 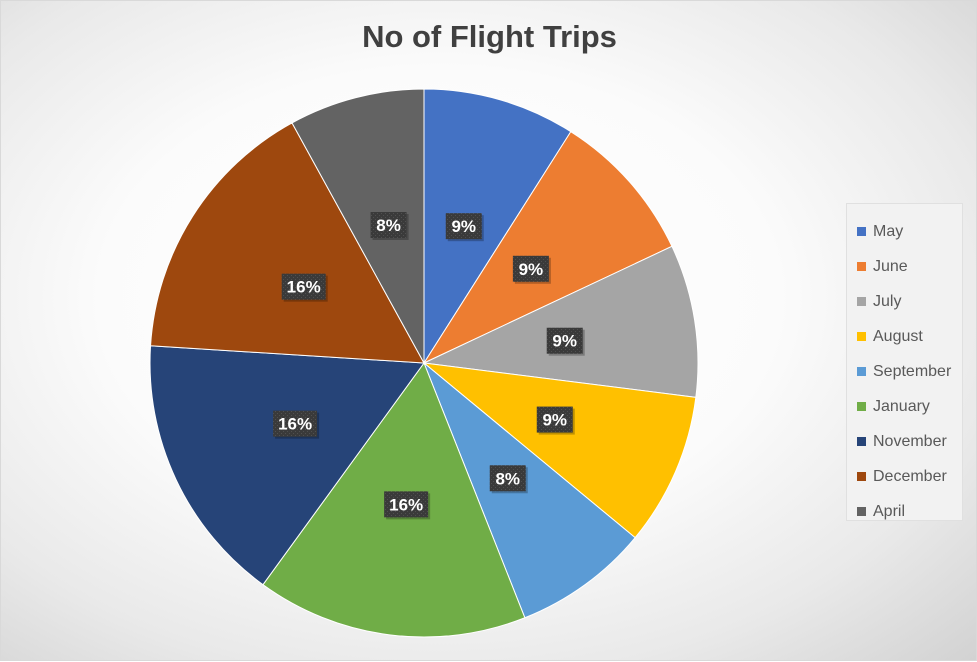 I want to click on legend-label: May, so click(x=888, y=231).